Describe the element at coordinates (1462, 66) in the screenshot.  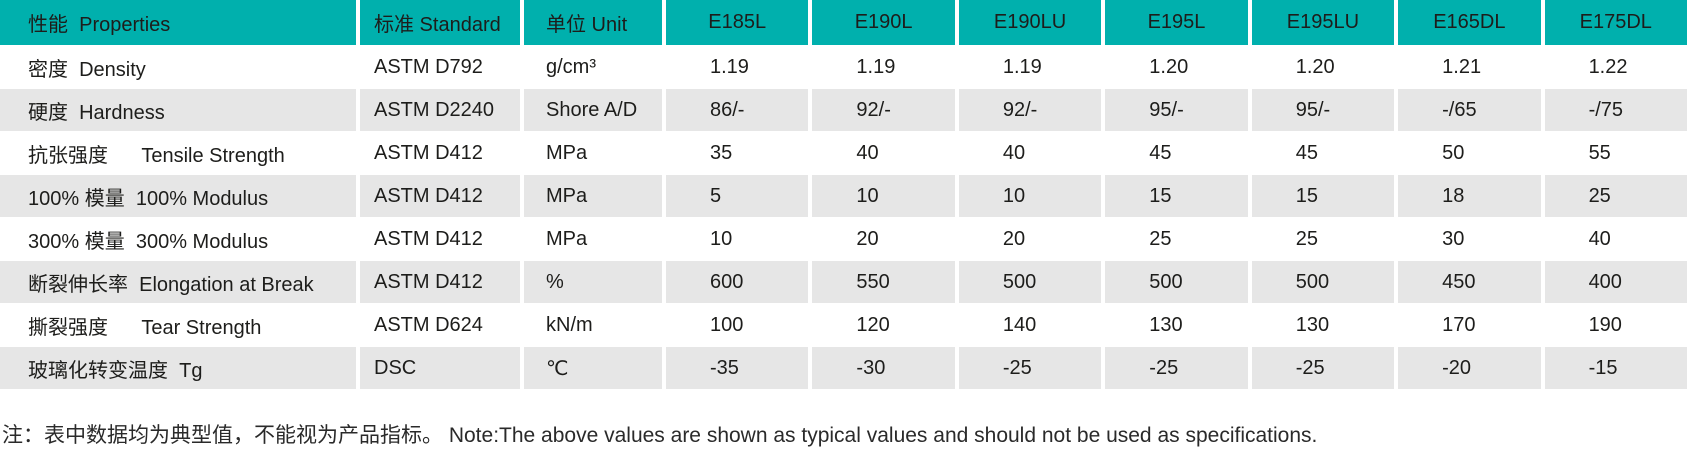
I see `value-cell: 1.21` at that location.